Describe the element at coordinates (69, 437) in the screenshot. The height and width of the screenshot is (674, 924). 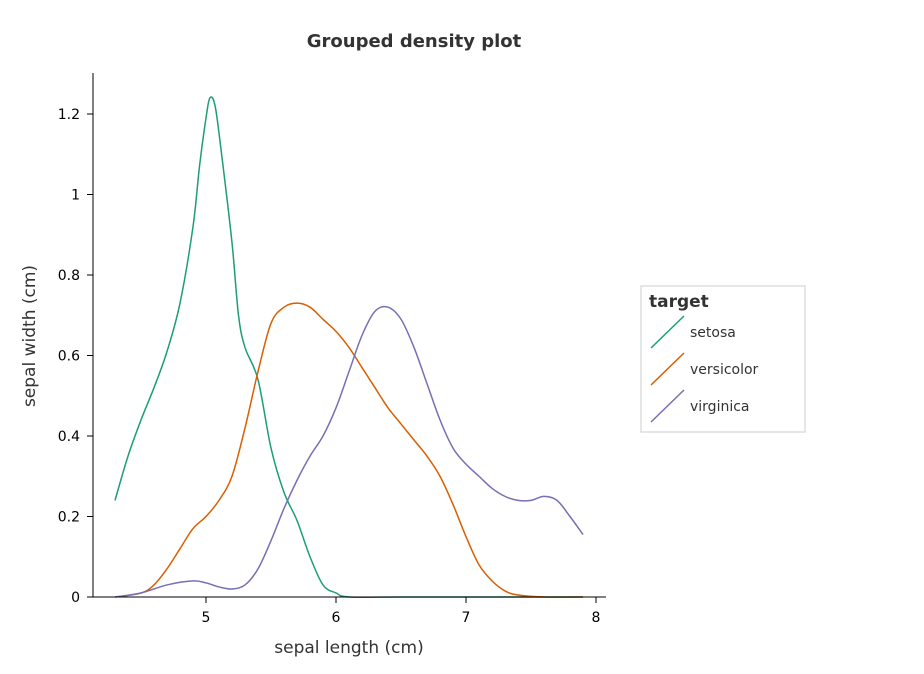
I see `y-tick-label: 0.4` at that location.